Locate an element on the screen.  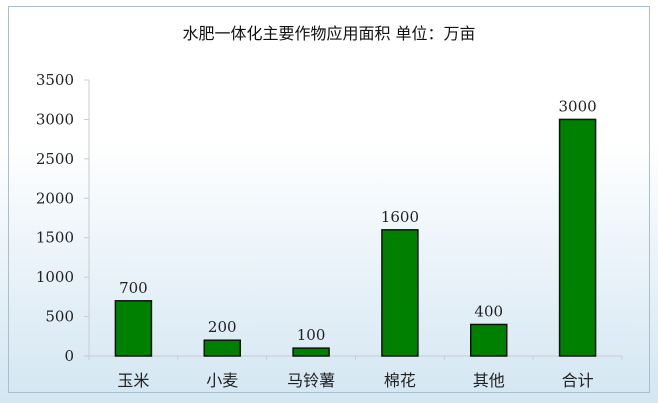
data-label: 1600 is located at coordinates (400, 217).